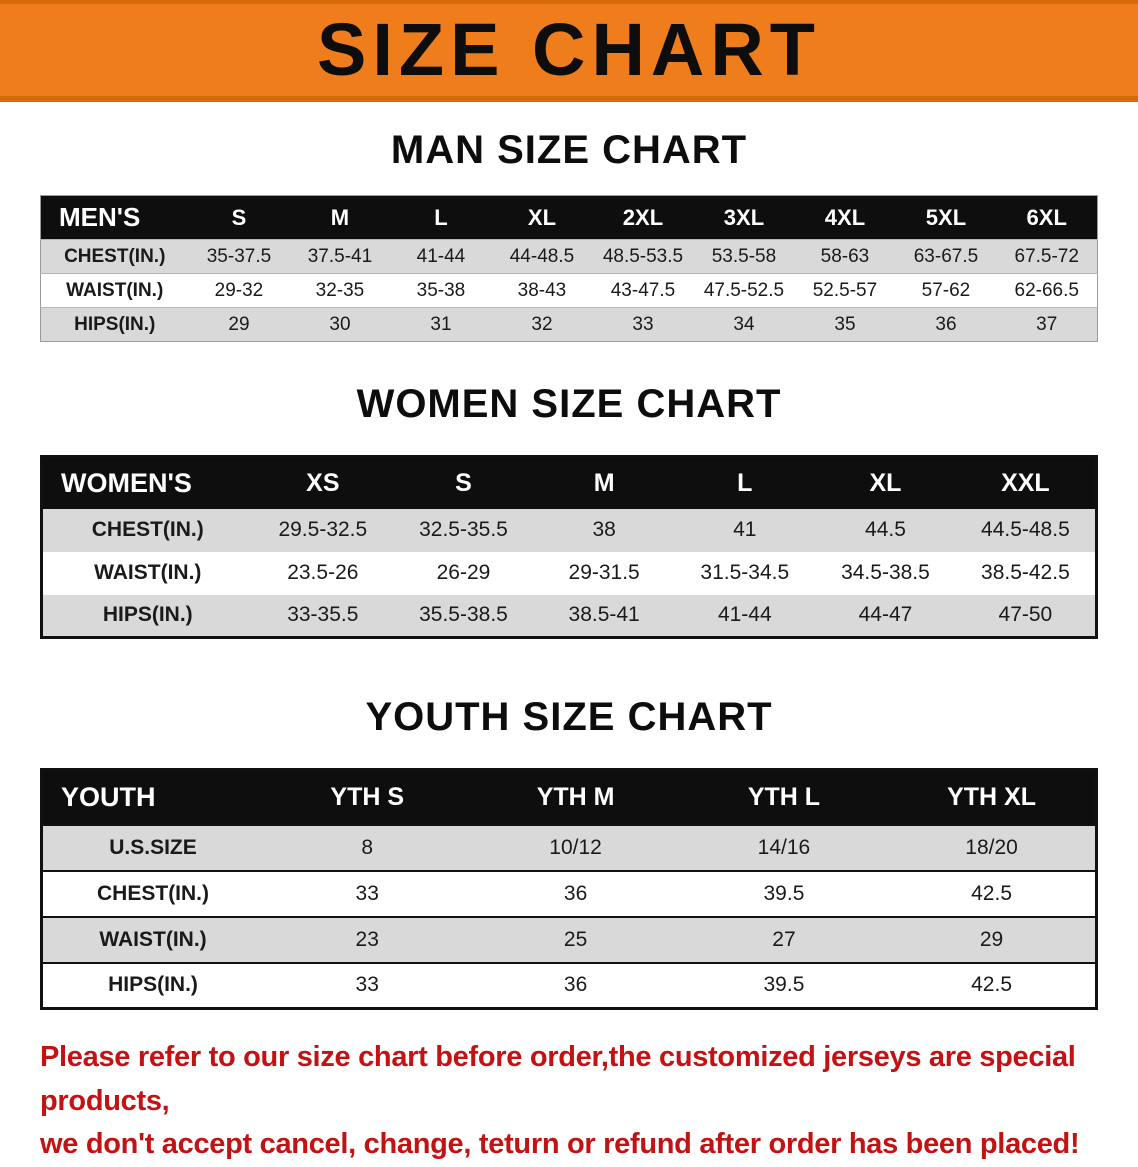  I want to click on column-header: YTH M, so click(575, 797).